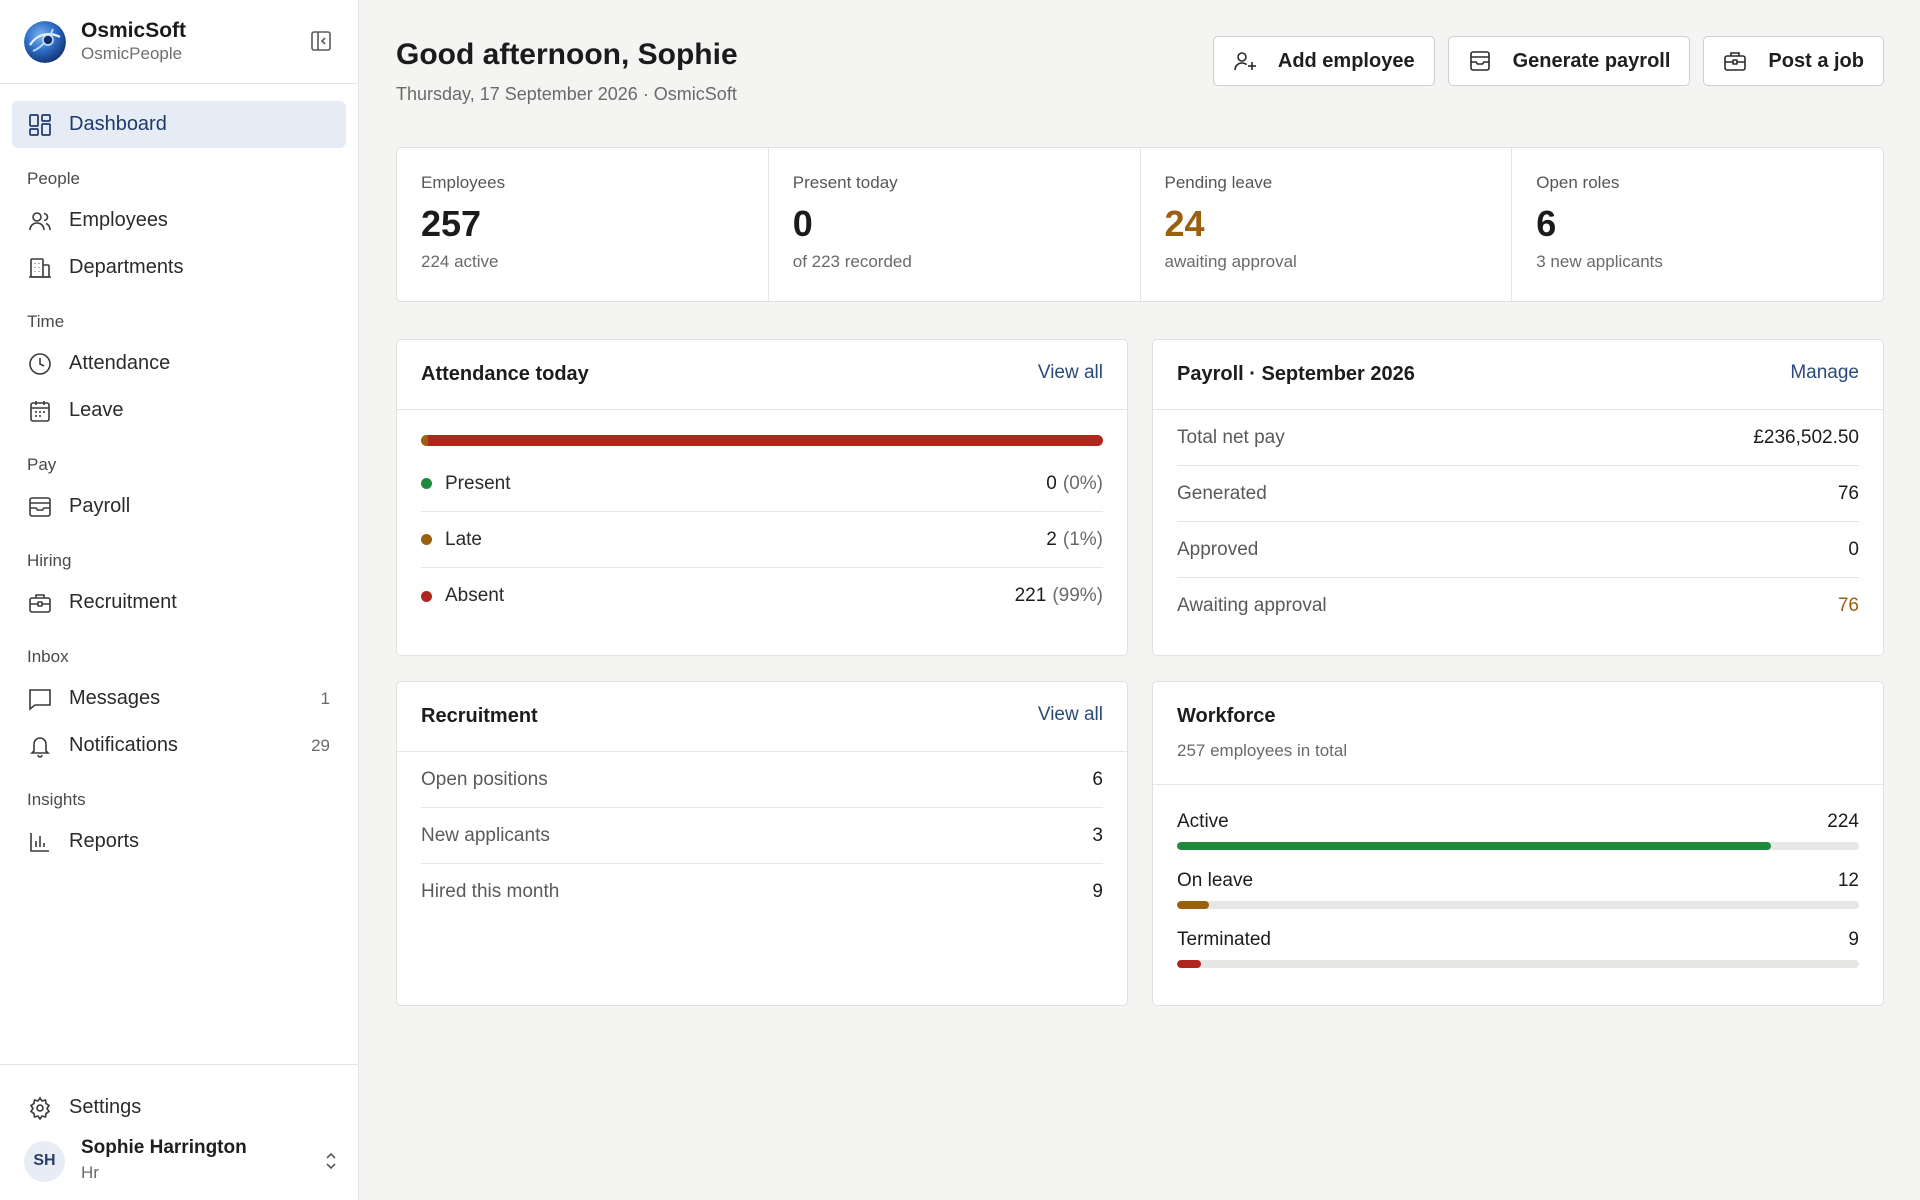  Describe the element at coordinates (40, 268) in the screenshot. I see `building-icon` at that location.